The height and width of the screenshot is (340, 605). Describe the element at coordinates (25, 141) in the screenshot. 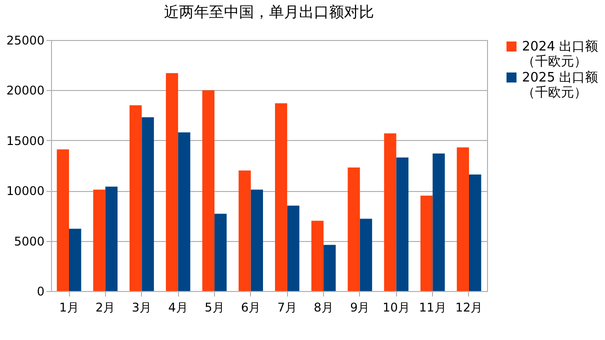

I see `y-tick-label: 15000` at that location.